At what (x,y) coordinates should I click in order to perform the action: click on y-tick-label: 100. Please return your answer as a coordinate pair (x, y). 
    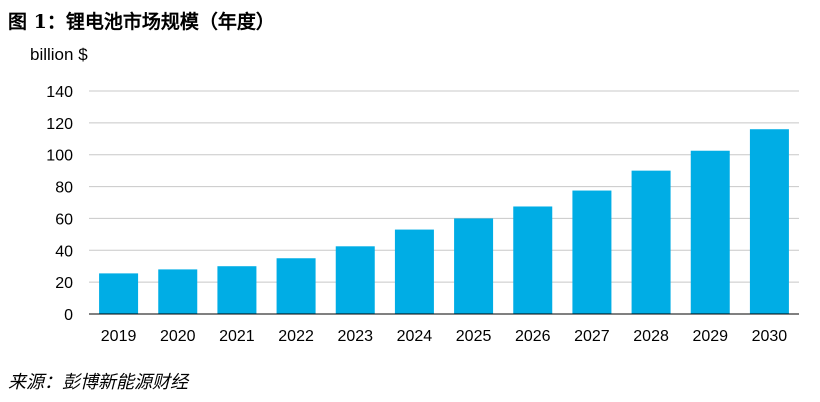
    Looking at the image, I should click on (59, 156).